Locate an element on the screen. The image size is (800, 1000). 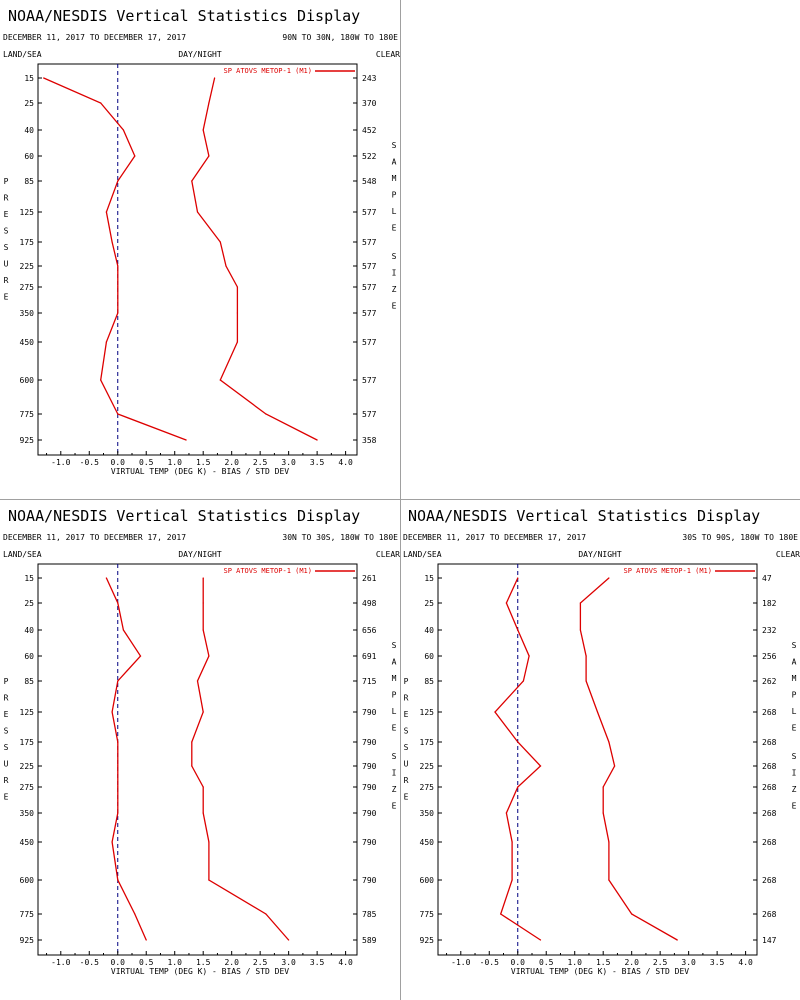
pressure-level-label: 25 is located at coordinates (29, 603).